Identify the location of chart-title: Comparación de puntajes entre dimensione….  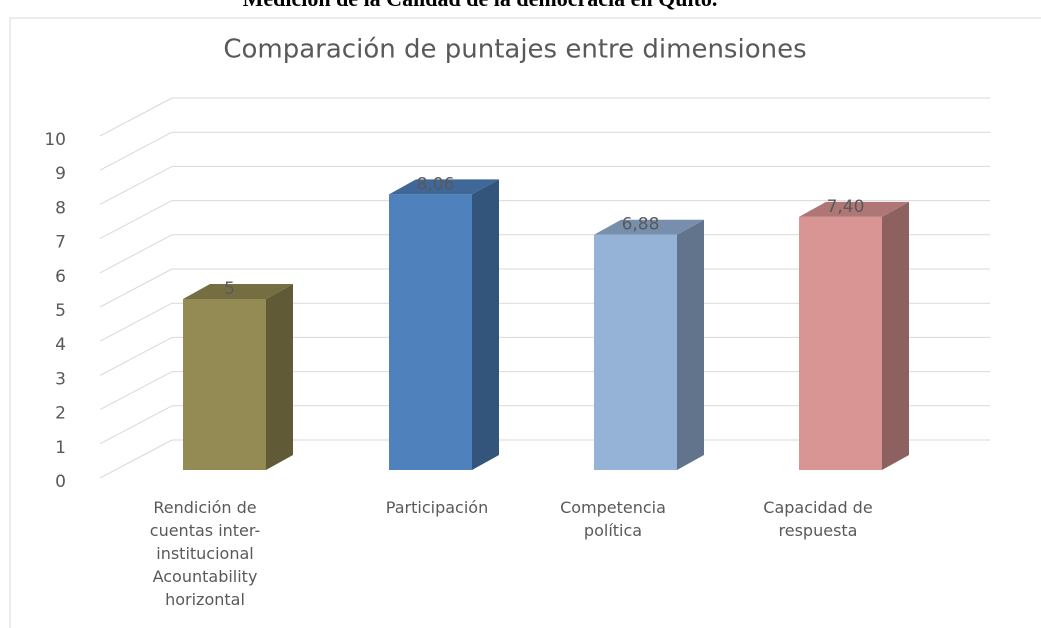
(514, 50).